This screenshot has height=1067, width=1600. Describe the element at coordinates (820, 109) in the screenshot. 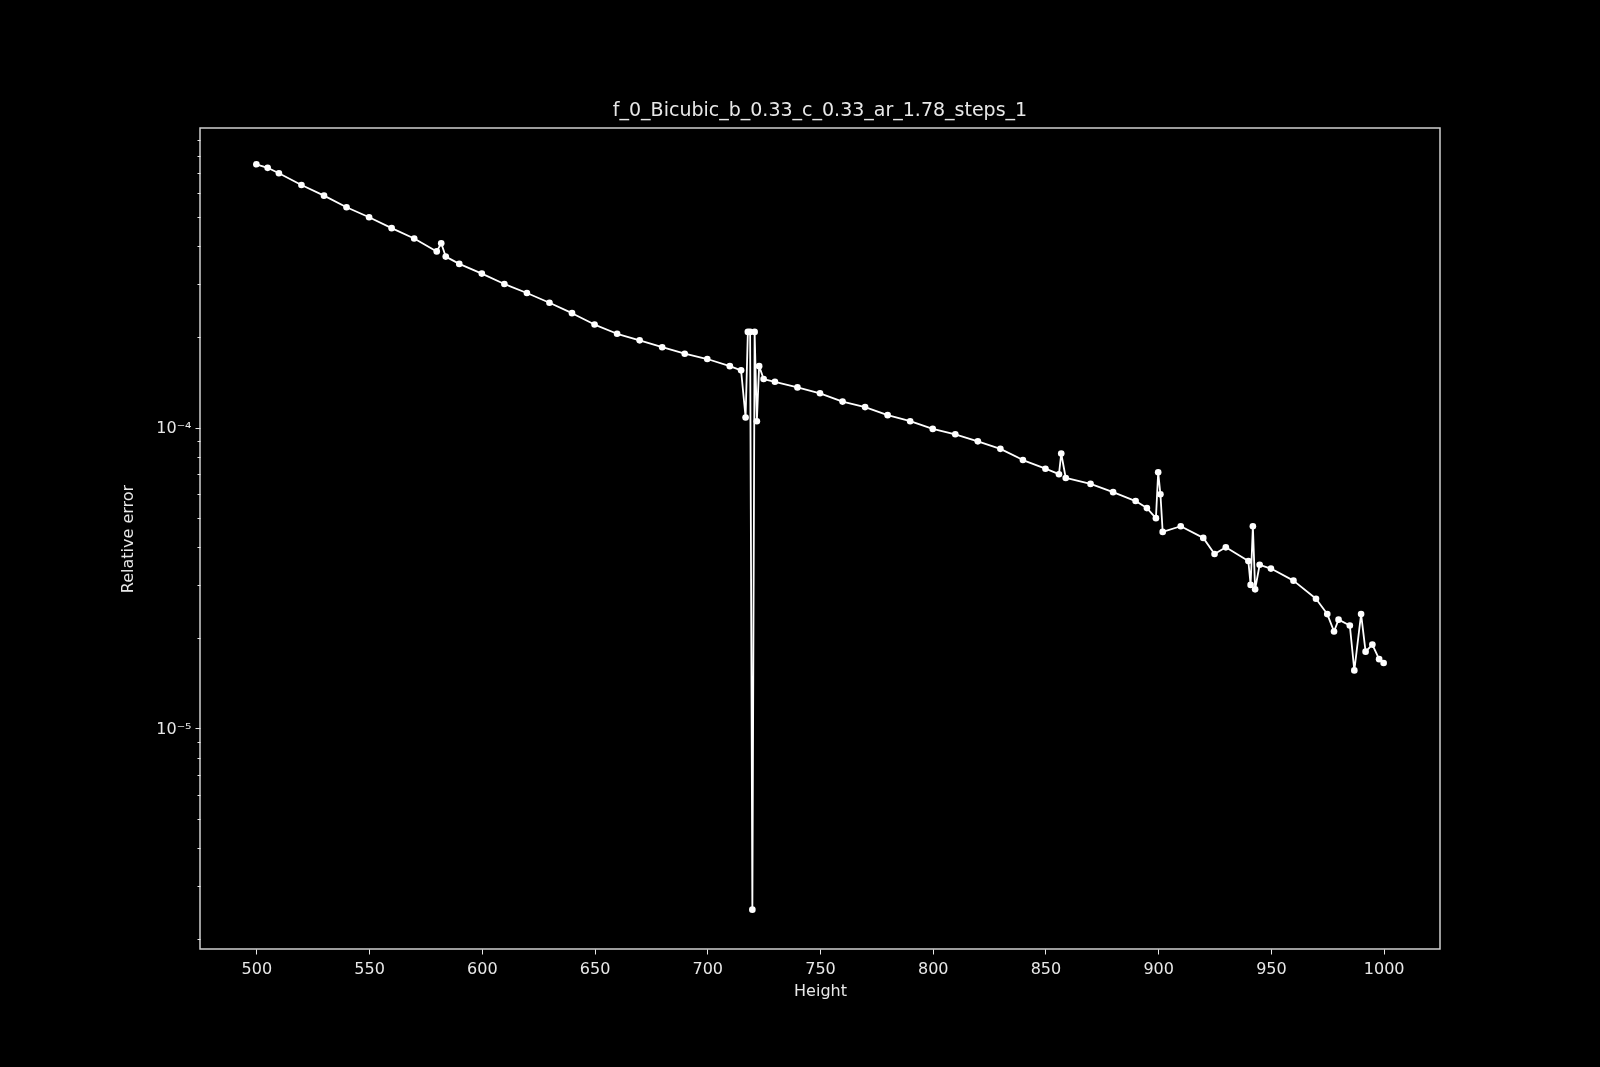

I see `chart-title: f_0_Bicubic_b_0.33_c_0.33_ar_1.78_steps_1` at that location.